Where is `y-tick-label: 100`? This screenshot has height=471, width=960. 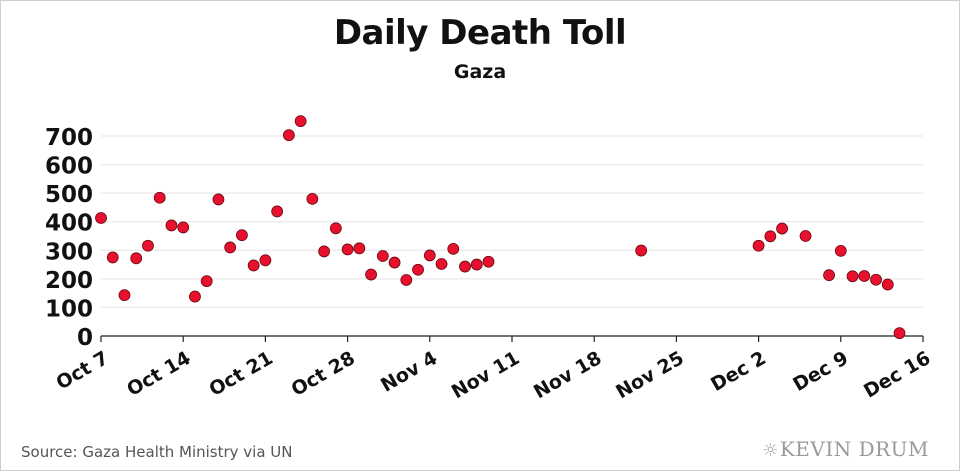 y-tick-label: 100 is located at coordinates (69, 309).